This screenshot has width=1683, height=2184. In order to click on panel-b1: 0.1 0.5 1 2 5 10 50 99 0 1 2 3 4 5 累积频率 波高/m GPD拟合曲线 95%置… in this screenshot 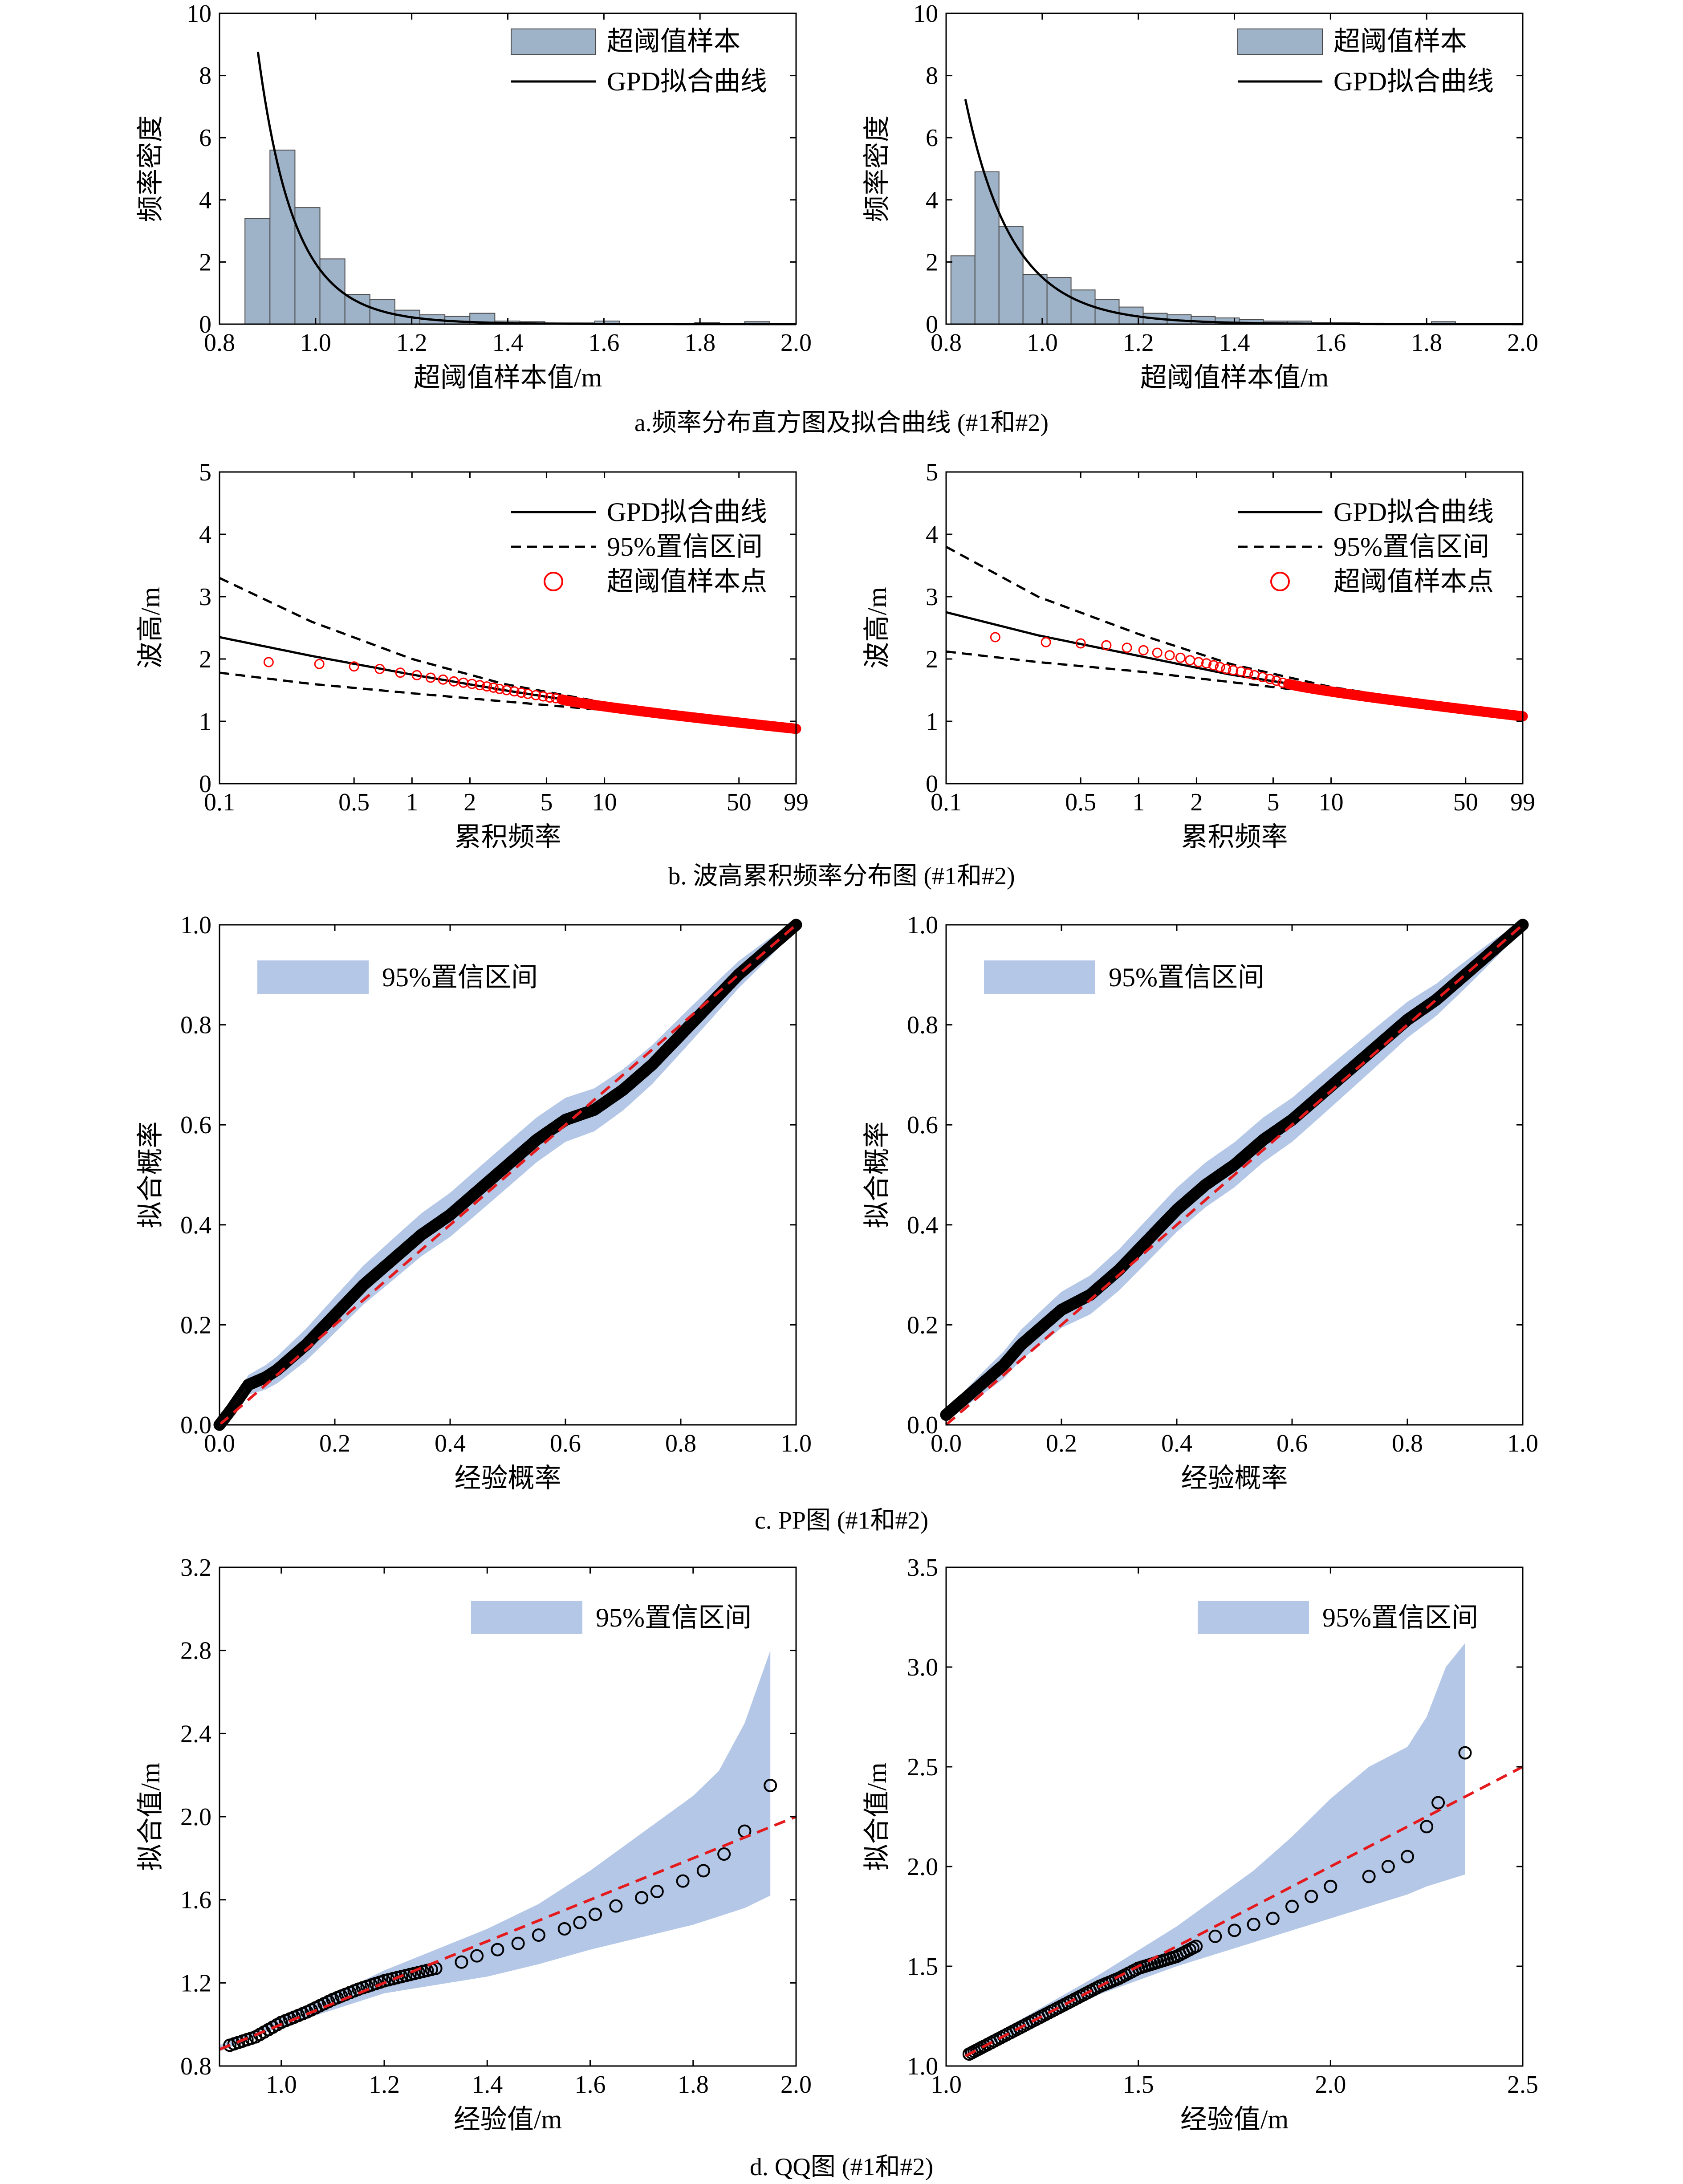, I will do `click(472, 655)`.